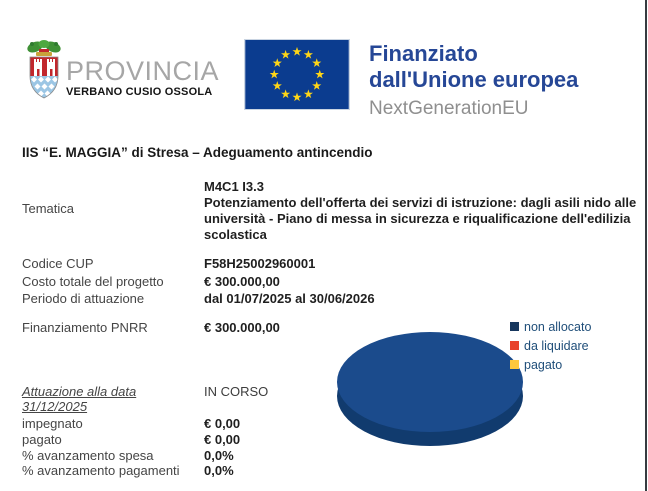 Image resolution: width=648 pixels, height=491 pixels. What do you see at coordinates (550, 326) in the screenshot?
I see `legend-item-non-allocato: non allocato` at bounding box center [550, 326].